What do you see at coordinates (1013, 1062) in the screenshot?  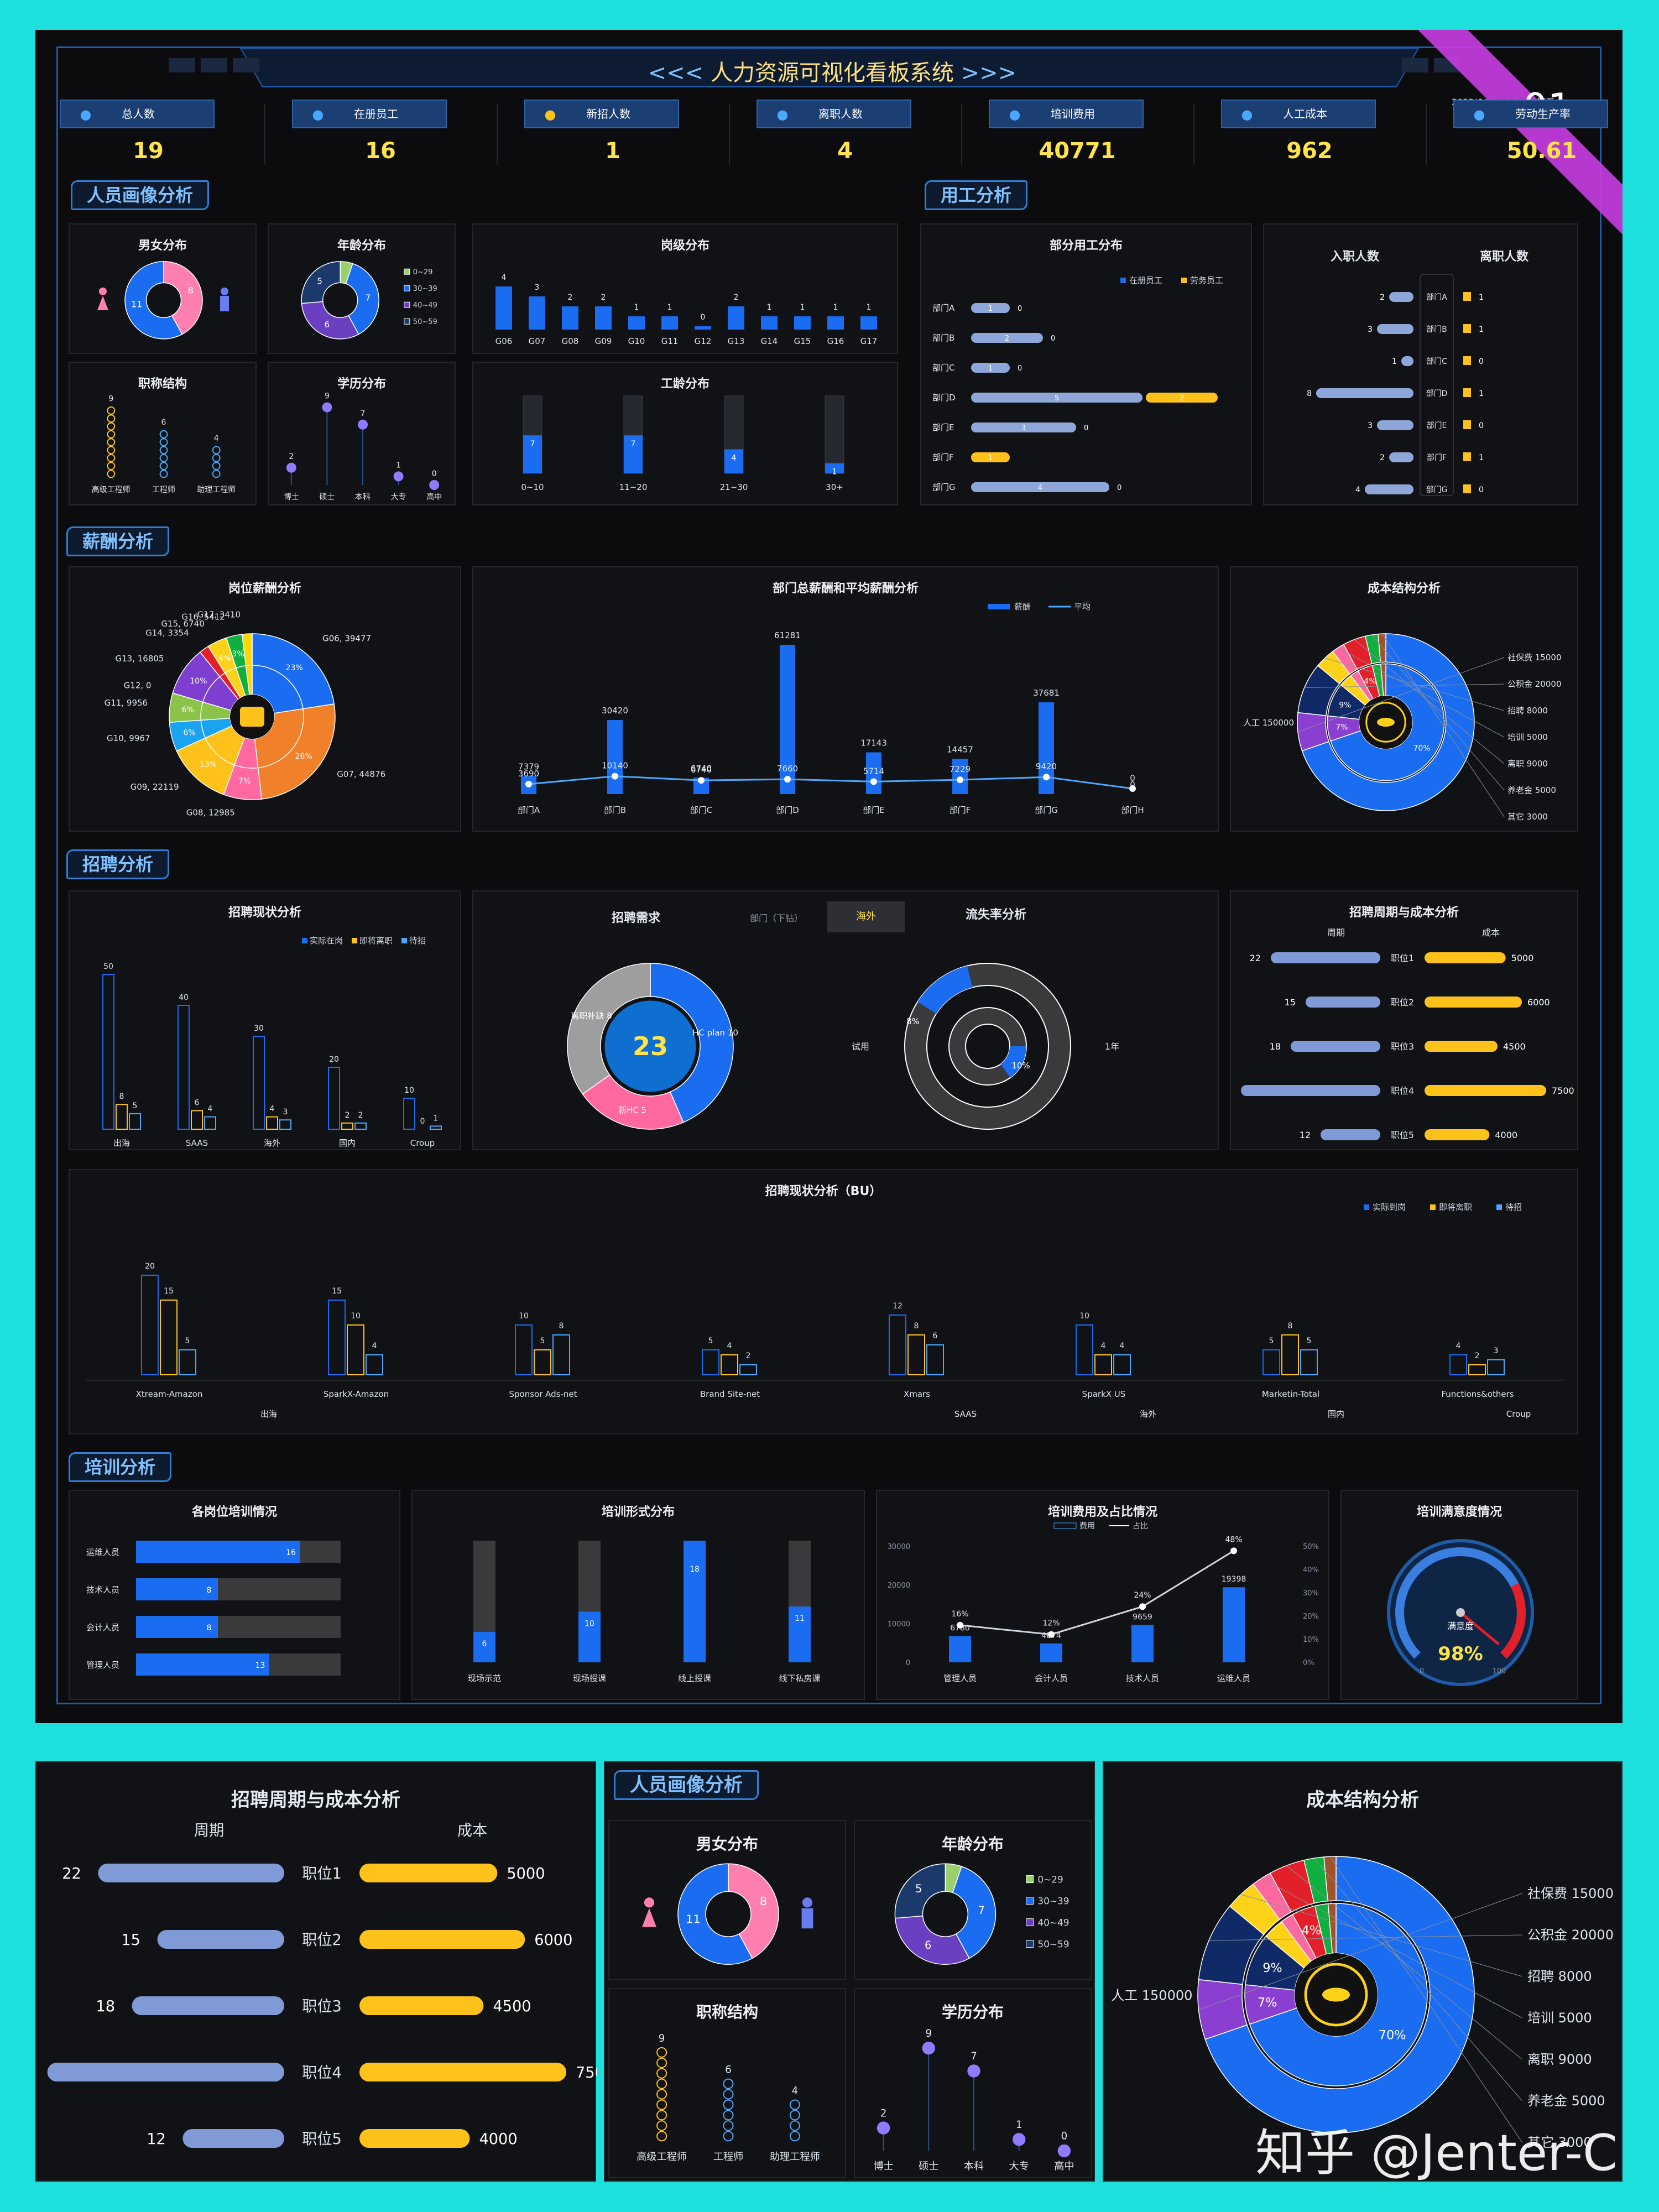 I see `churn-inner-arc` at bounding box center [1013, 1062].